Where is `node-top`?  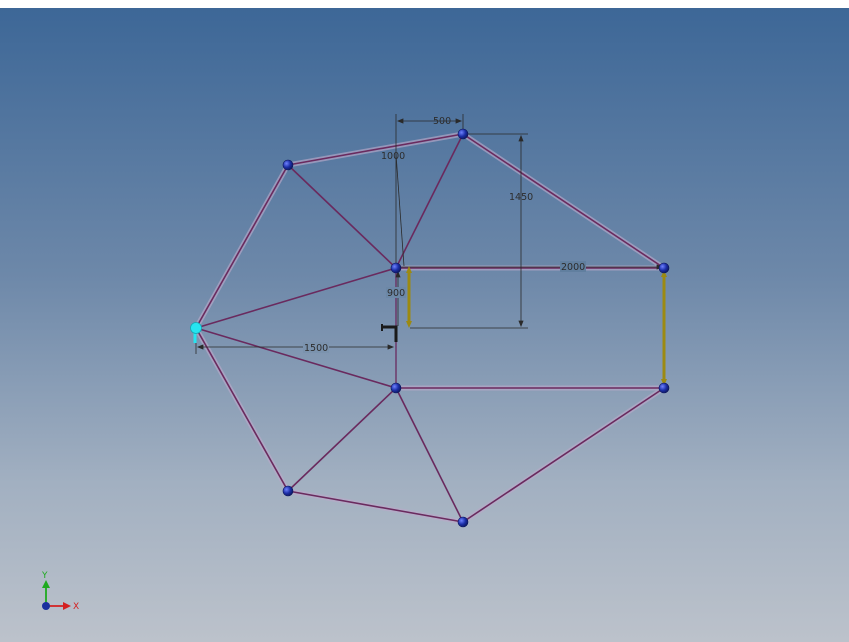
node-top is located at coordinates (463, 134).